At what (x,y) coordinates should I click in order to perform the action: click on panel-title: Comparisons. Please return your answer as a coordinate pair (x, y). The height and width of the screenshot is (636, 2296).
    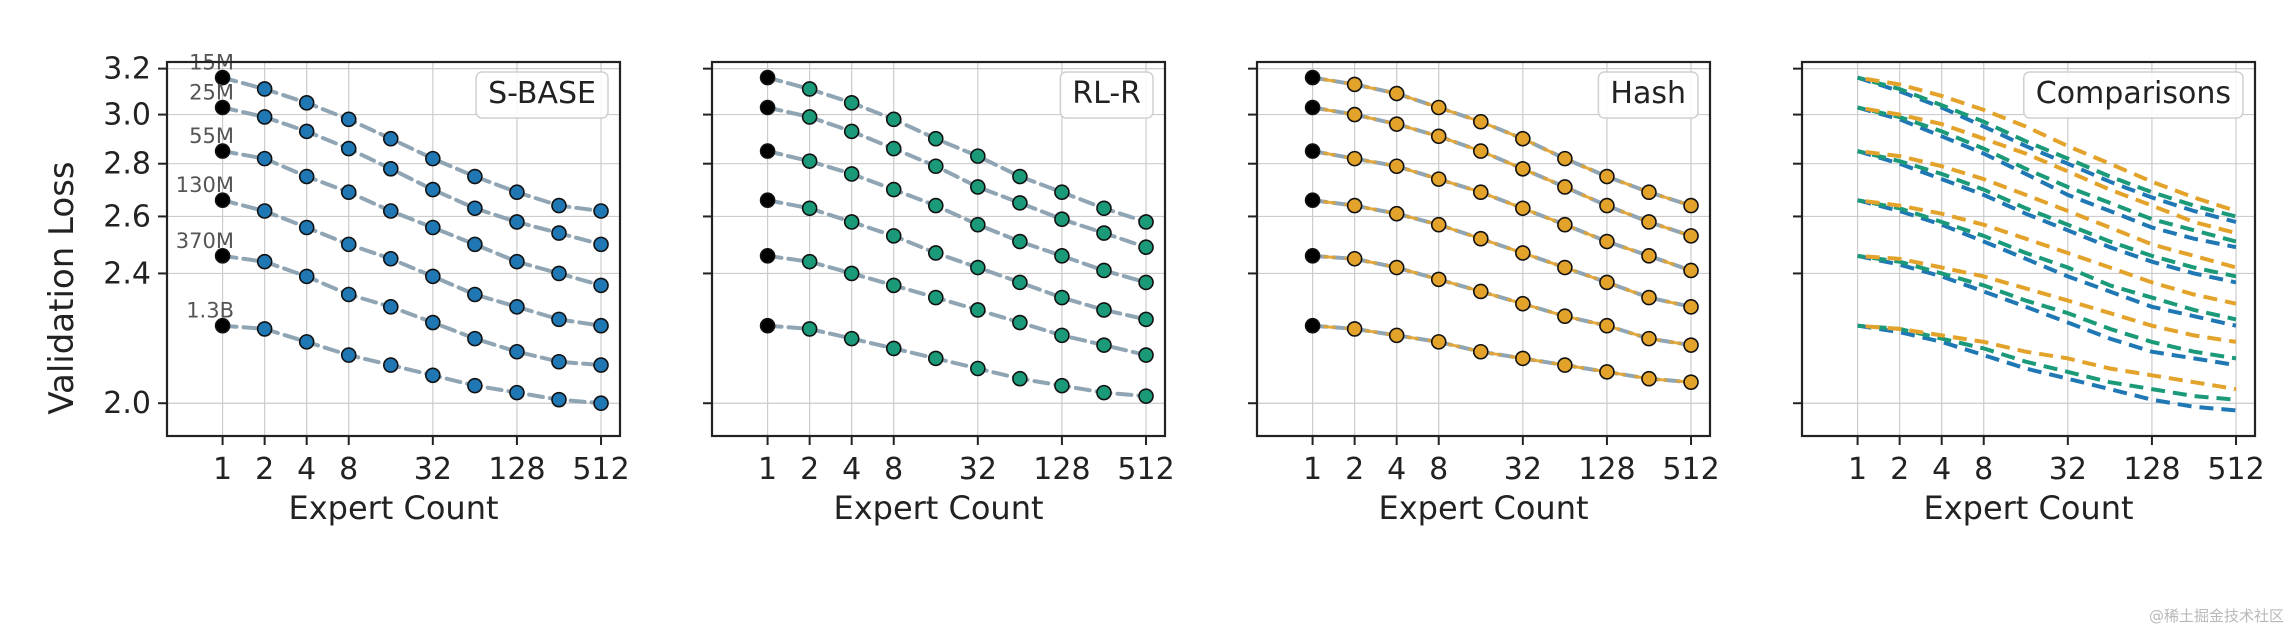
    Looking at the image, I should click on (2133, 93).